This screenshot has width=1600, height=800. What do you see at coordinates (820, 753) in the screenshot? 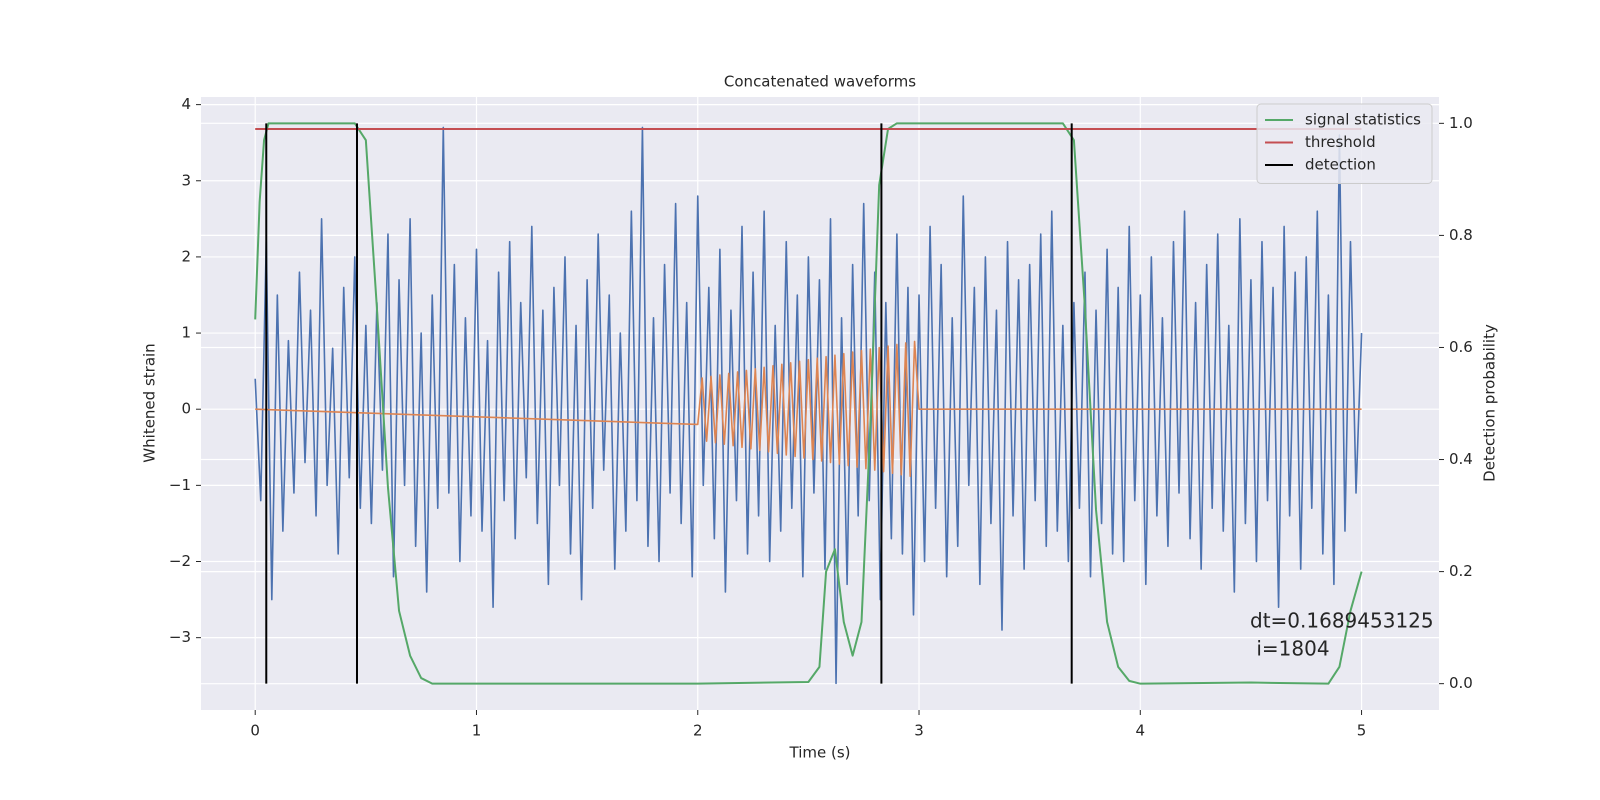
I see `x-axis-label: Time (s)` at bounding box center [820, 753].